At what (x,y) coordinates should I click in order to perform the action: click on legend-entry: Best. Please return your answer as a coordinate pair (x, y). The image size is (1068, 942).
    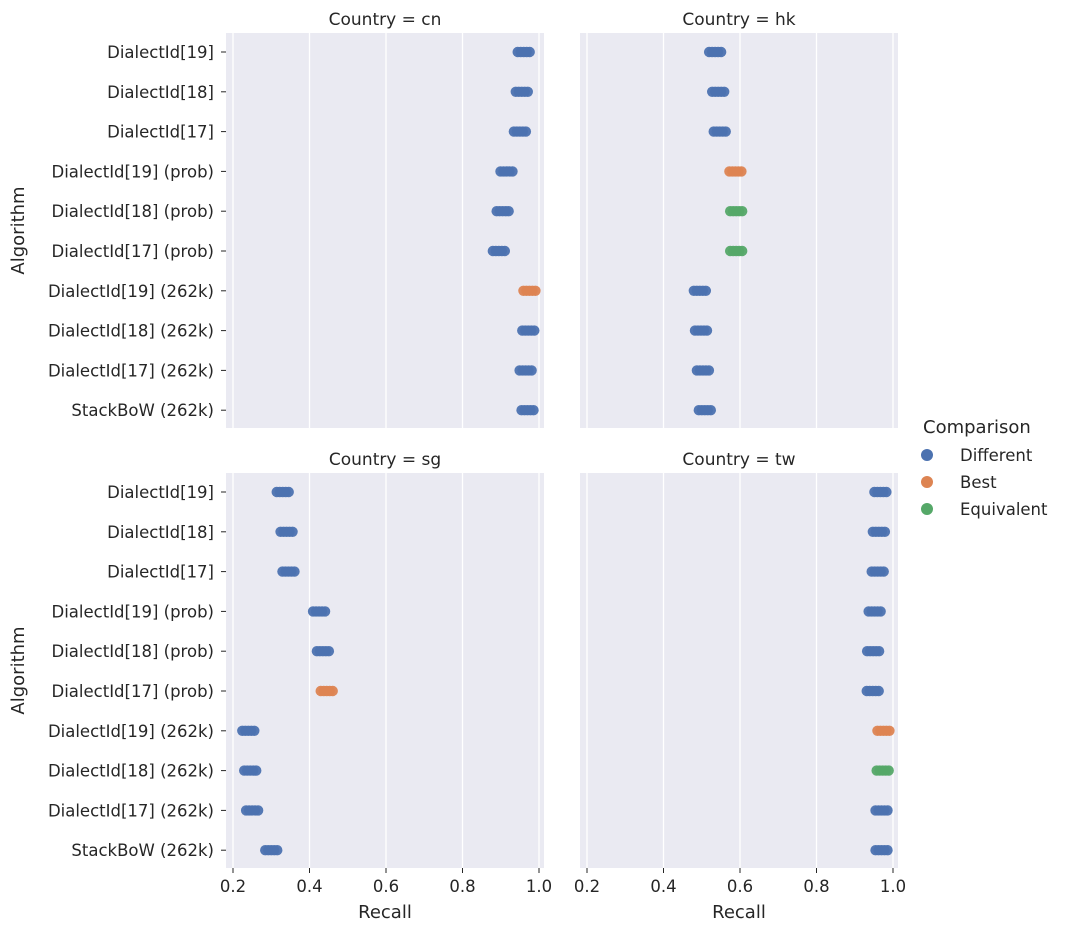
    Looking at the image, I should click on (978, 482).